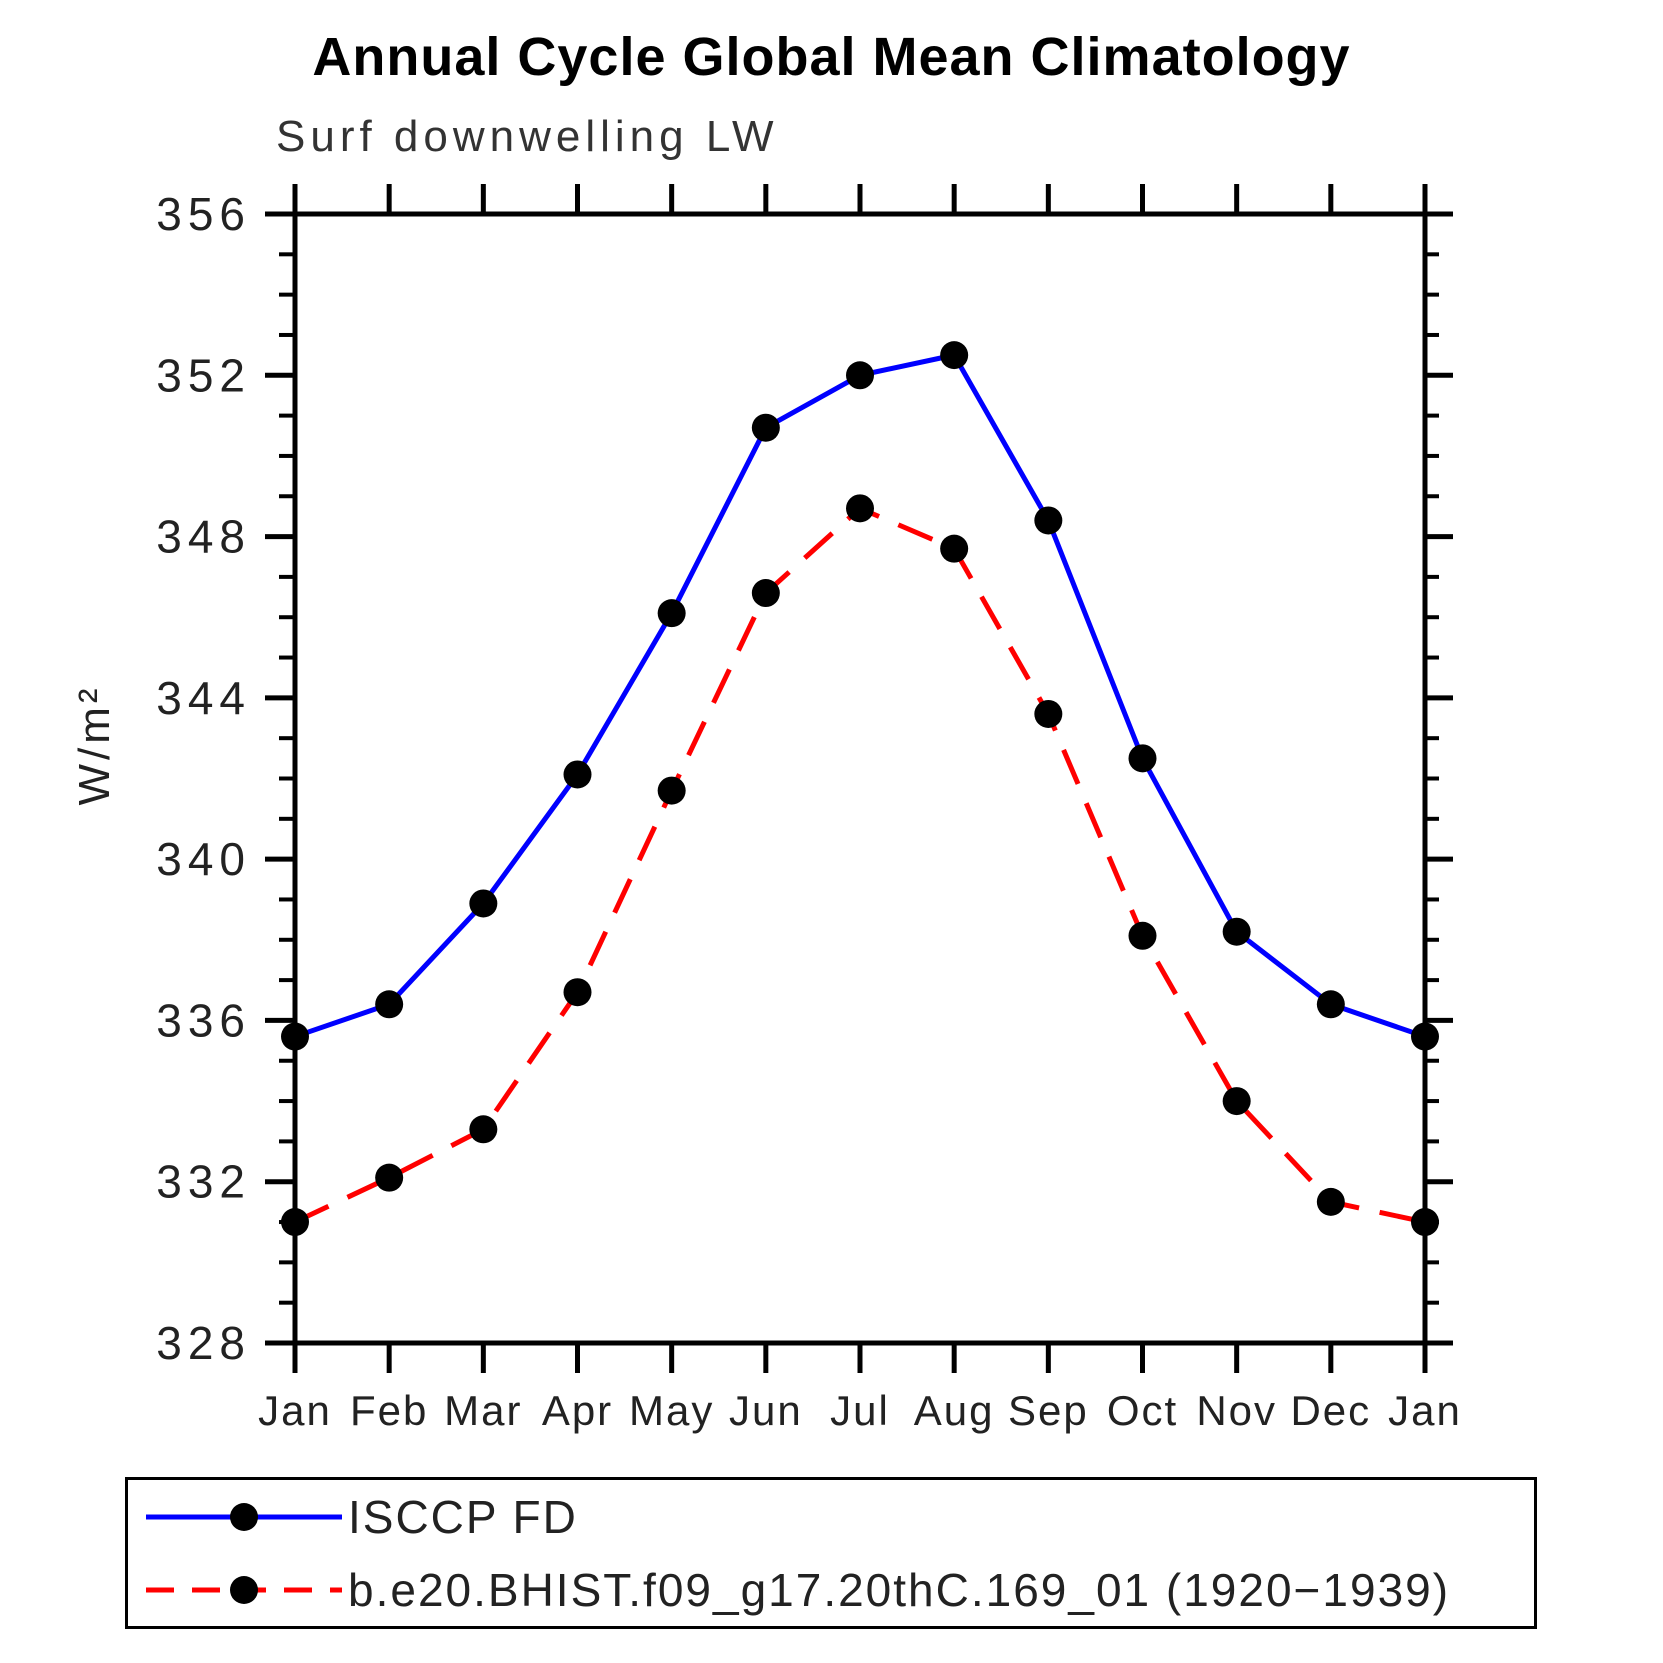 Image resolution: width=1663 pixels, height=1663 pixels. I want to click on y-tick-label: 352, so click(203, 375).